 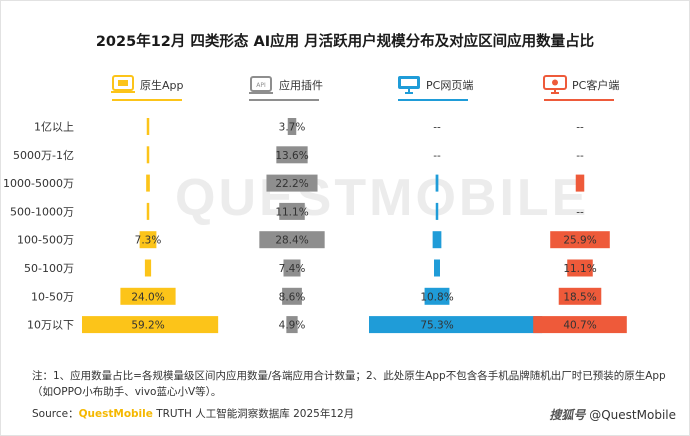 I want to click on data-label: 7.4%, so click(x=292, y=269).